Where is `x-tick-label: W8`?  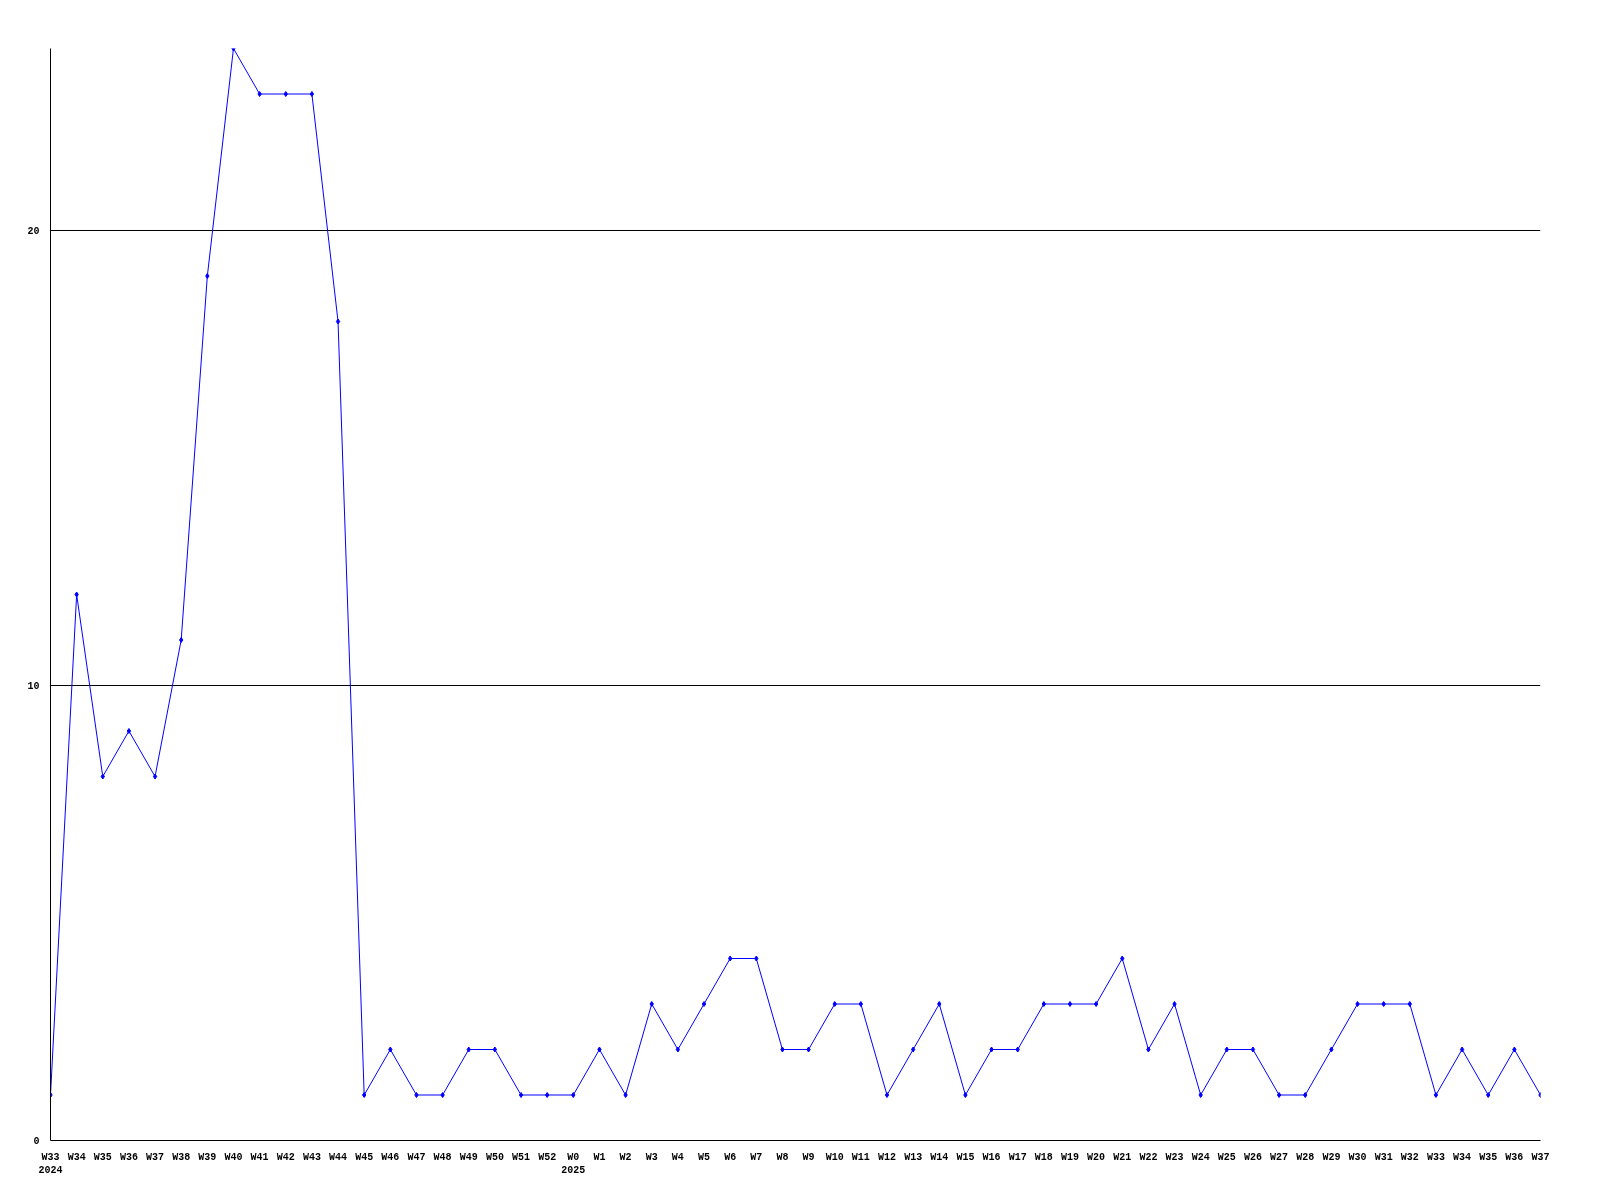
x-tick-label: W8 is located at coordinates (782, 1157).